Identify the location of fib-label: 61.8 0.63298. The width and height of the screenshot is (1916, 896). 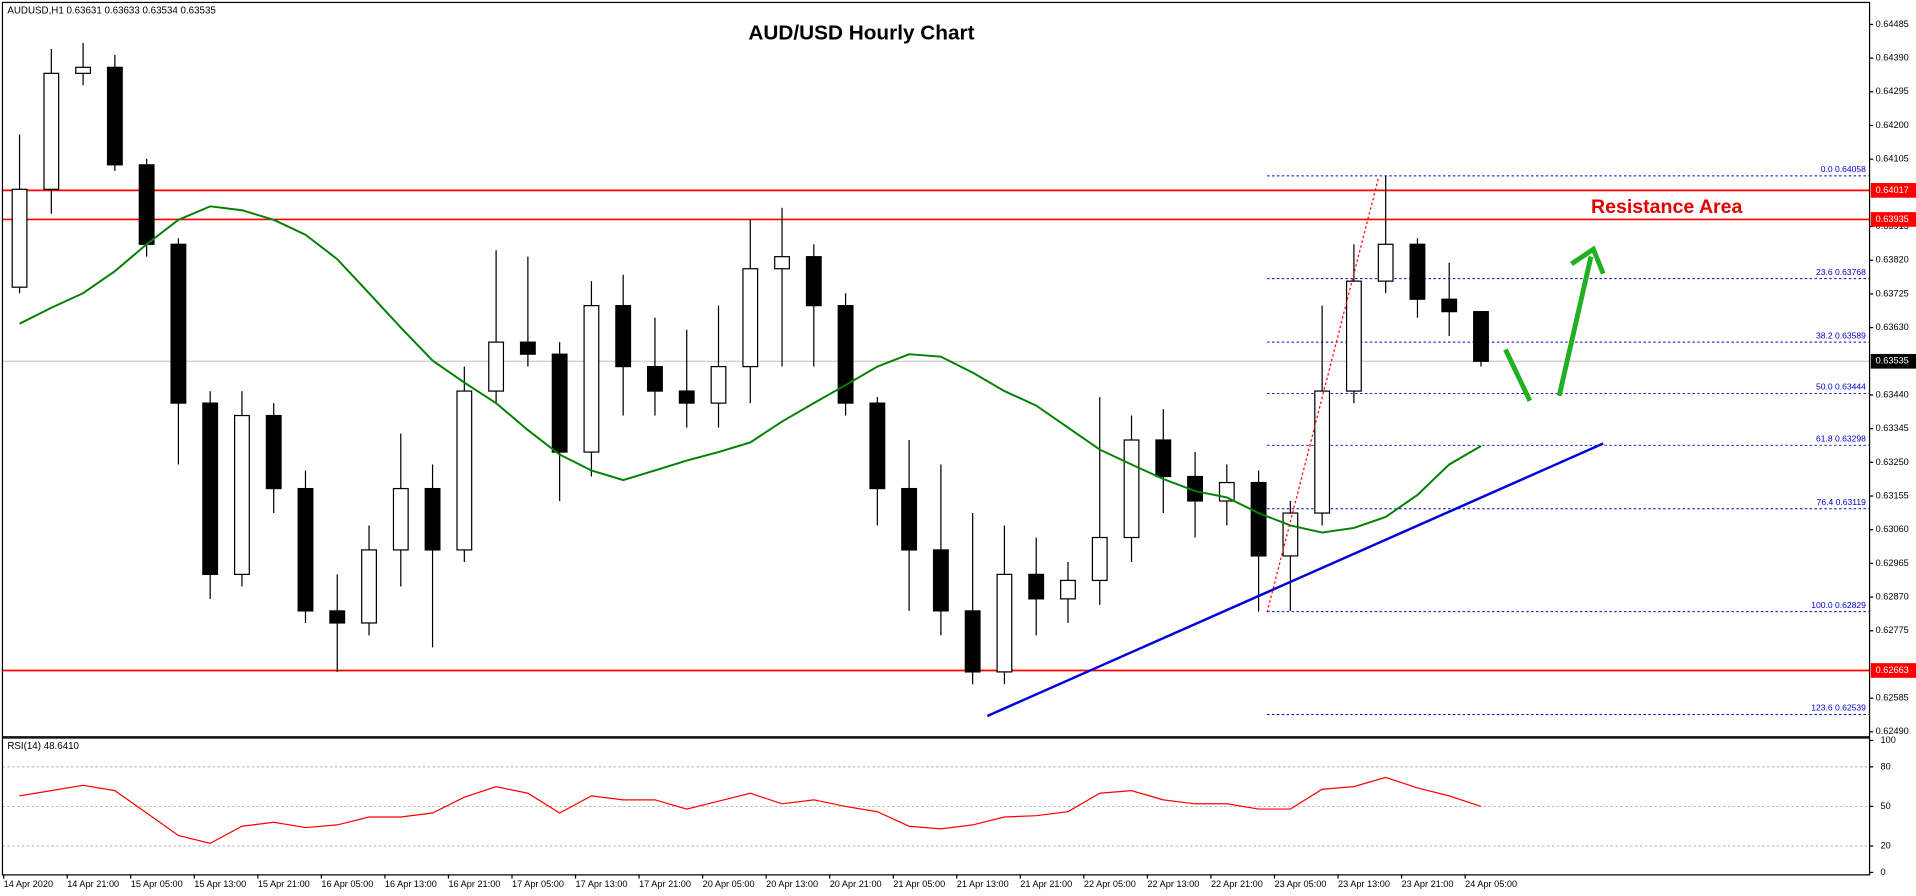
(1841, 438).